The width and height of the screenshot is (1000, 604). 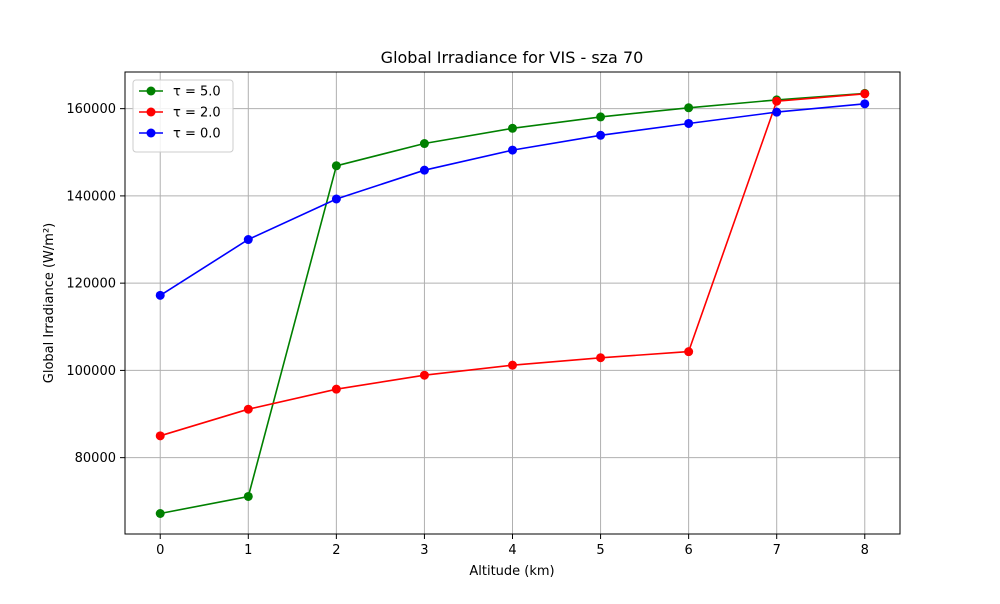 What do you see at coordinates (160, 550) in the screenshot?
I see `x-tick-label: 0` at bounding box center [160, 550].